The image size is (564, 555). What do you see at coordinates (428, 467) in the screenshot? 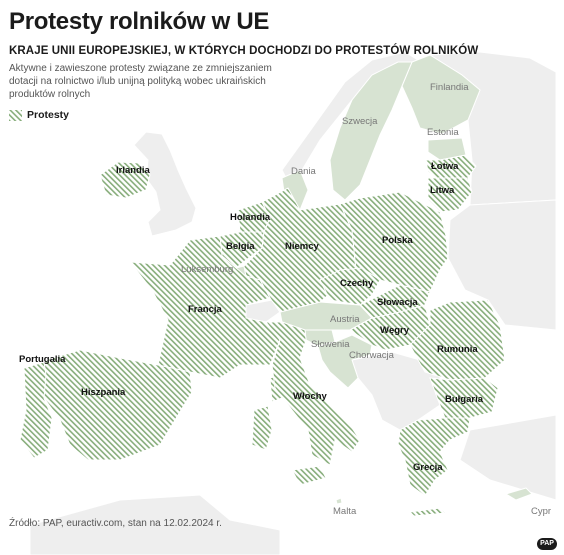
I see `label-grecja: Grecja` at bounding box center [428, 467].